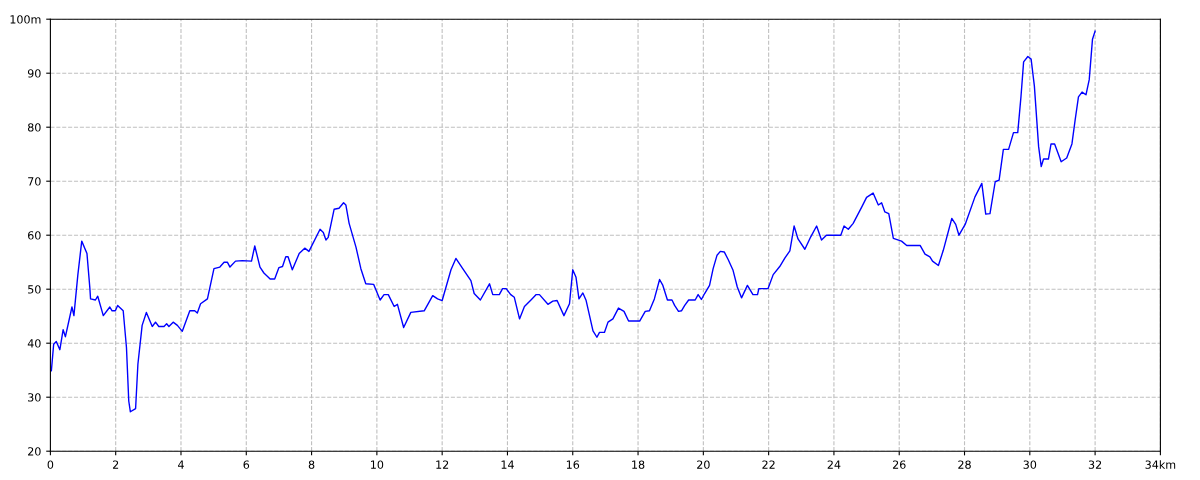 The image size is (1200, 480). What do you see at coordinates (311, 464) in the screenshot?
I see `x-tick-label: 8` at bounding box center [311, 464].